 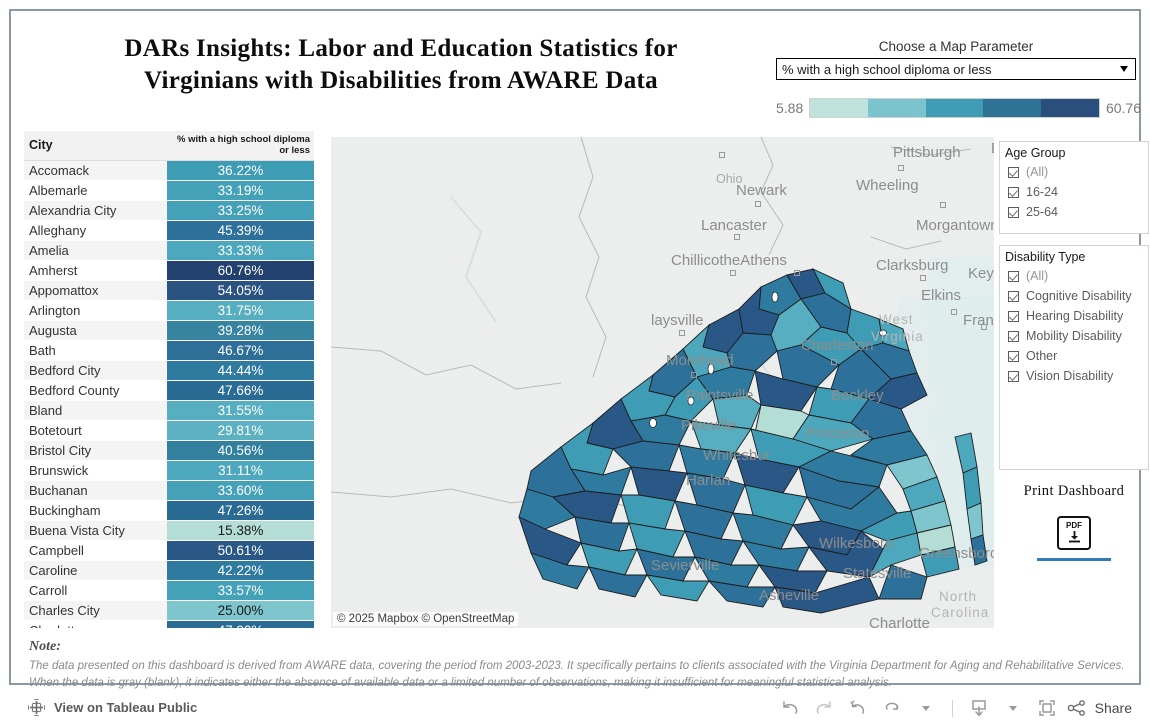 I want to click on map-parameter-value: % with a high school diploma or less, so click(x=887, y=69).